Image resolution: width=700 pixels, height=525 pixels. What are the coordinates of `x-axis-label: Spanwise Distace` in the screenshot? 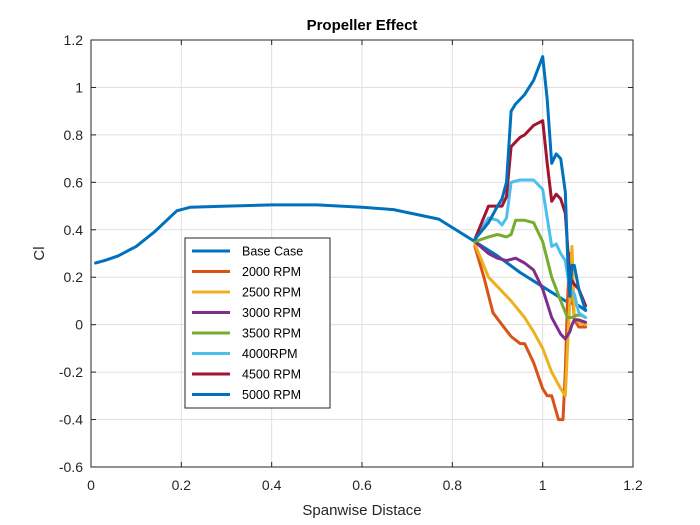 It's located at (361, 510).